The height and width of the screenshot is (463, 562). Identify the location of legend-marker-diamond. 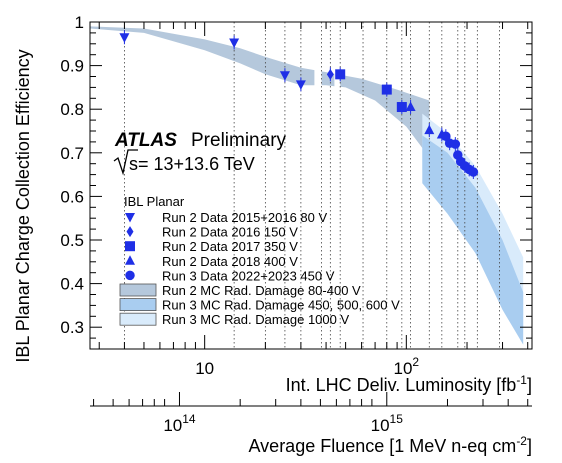
(130, 232).